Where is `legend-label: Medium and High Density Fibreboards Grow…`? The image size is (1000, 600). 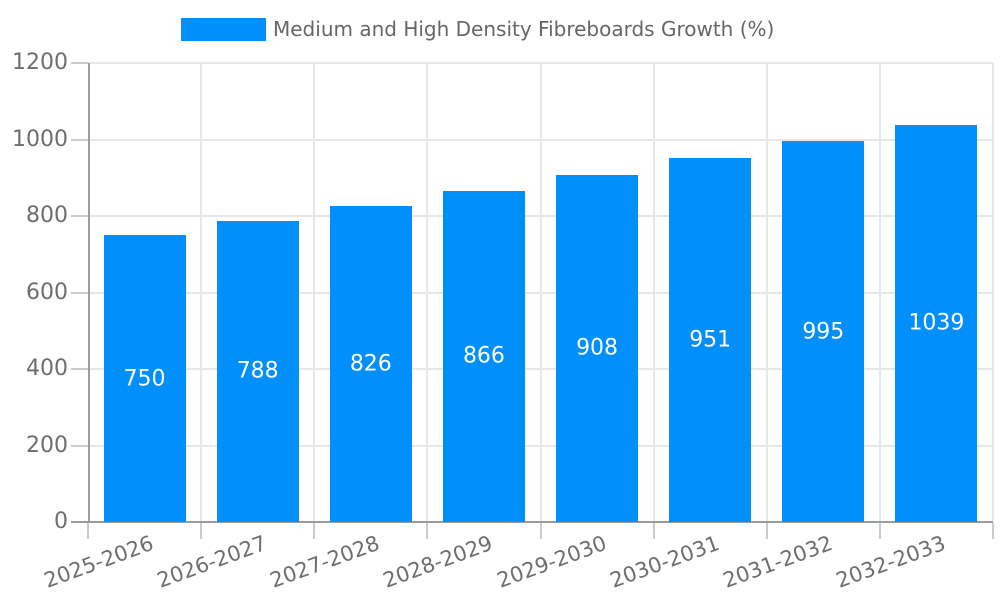 legend-label: Medium and High Density Fibreboards Grow… is located at coordinates (524, 29).